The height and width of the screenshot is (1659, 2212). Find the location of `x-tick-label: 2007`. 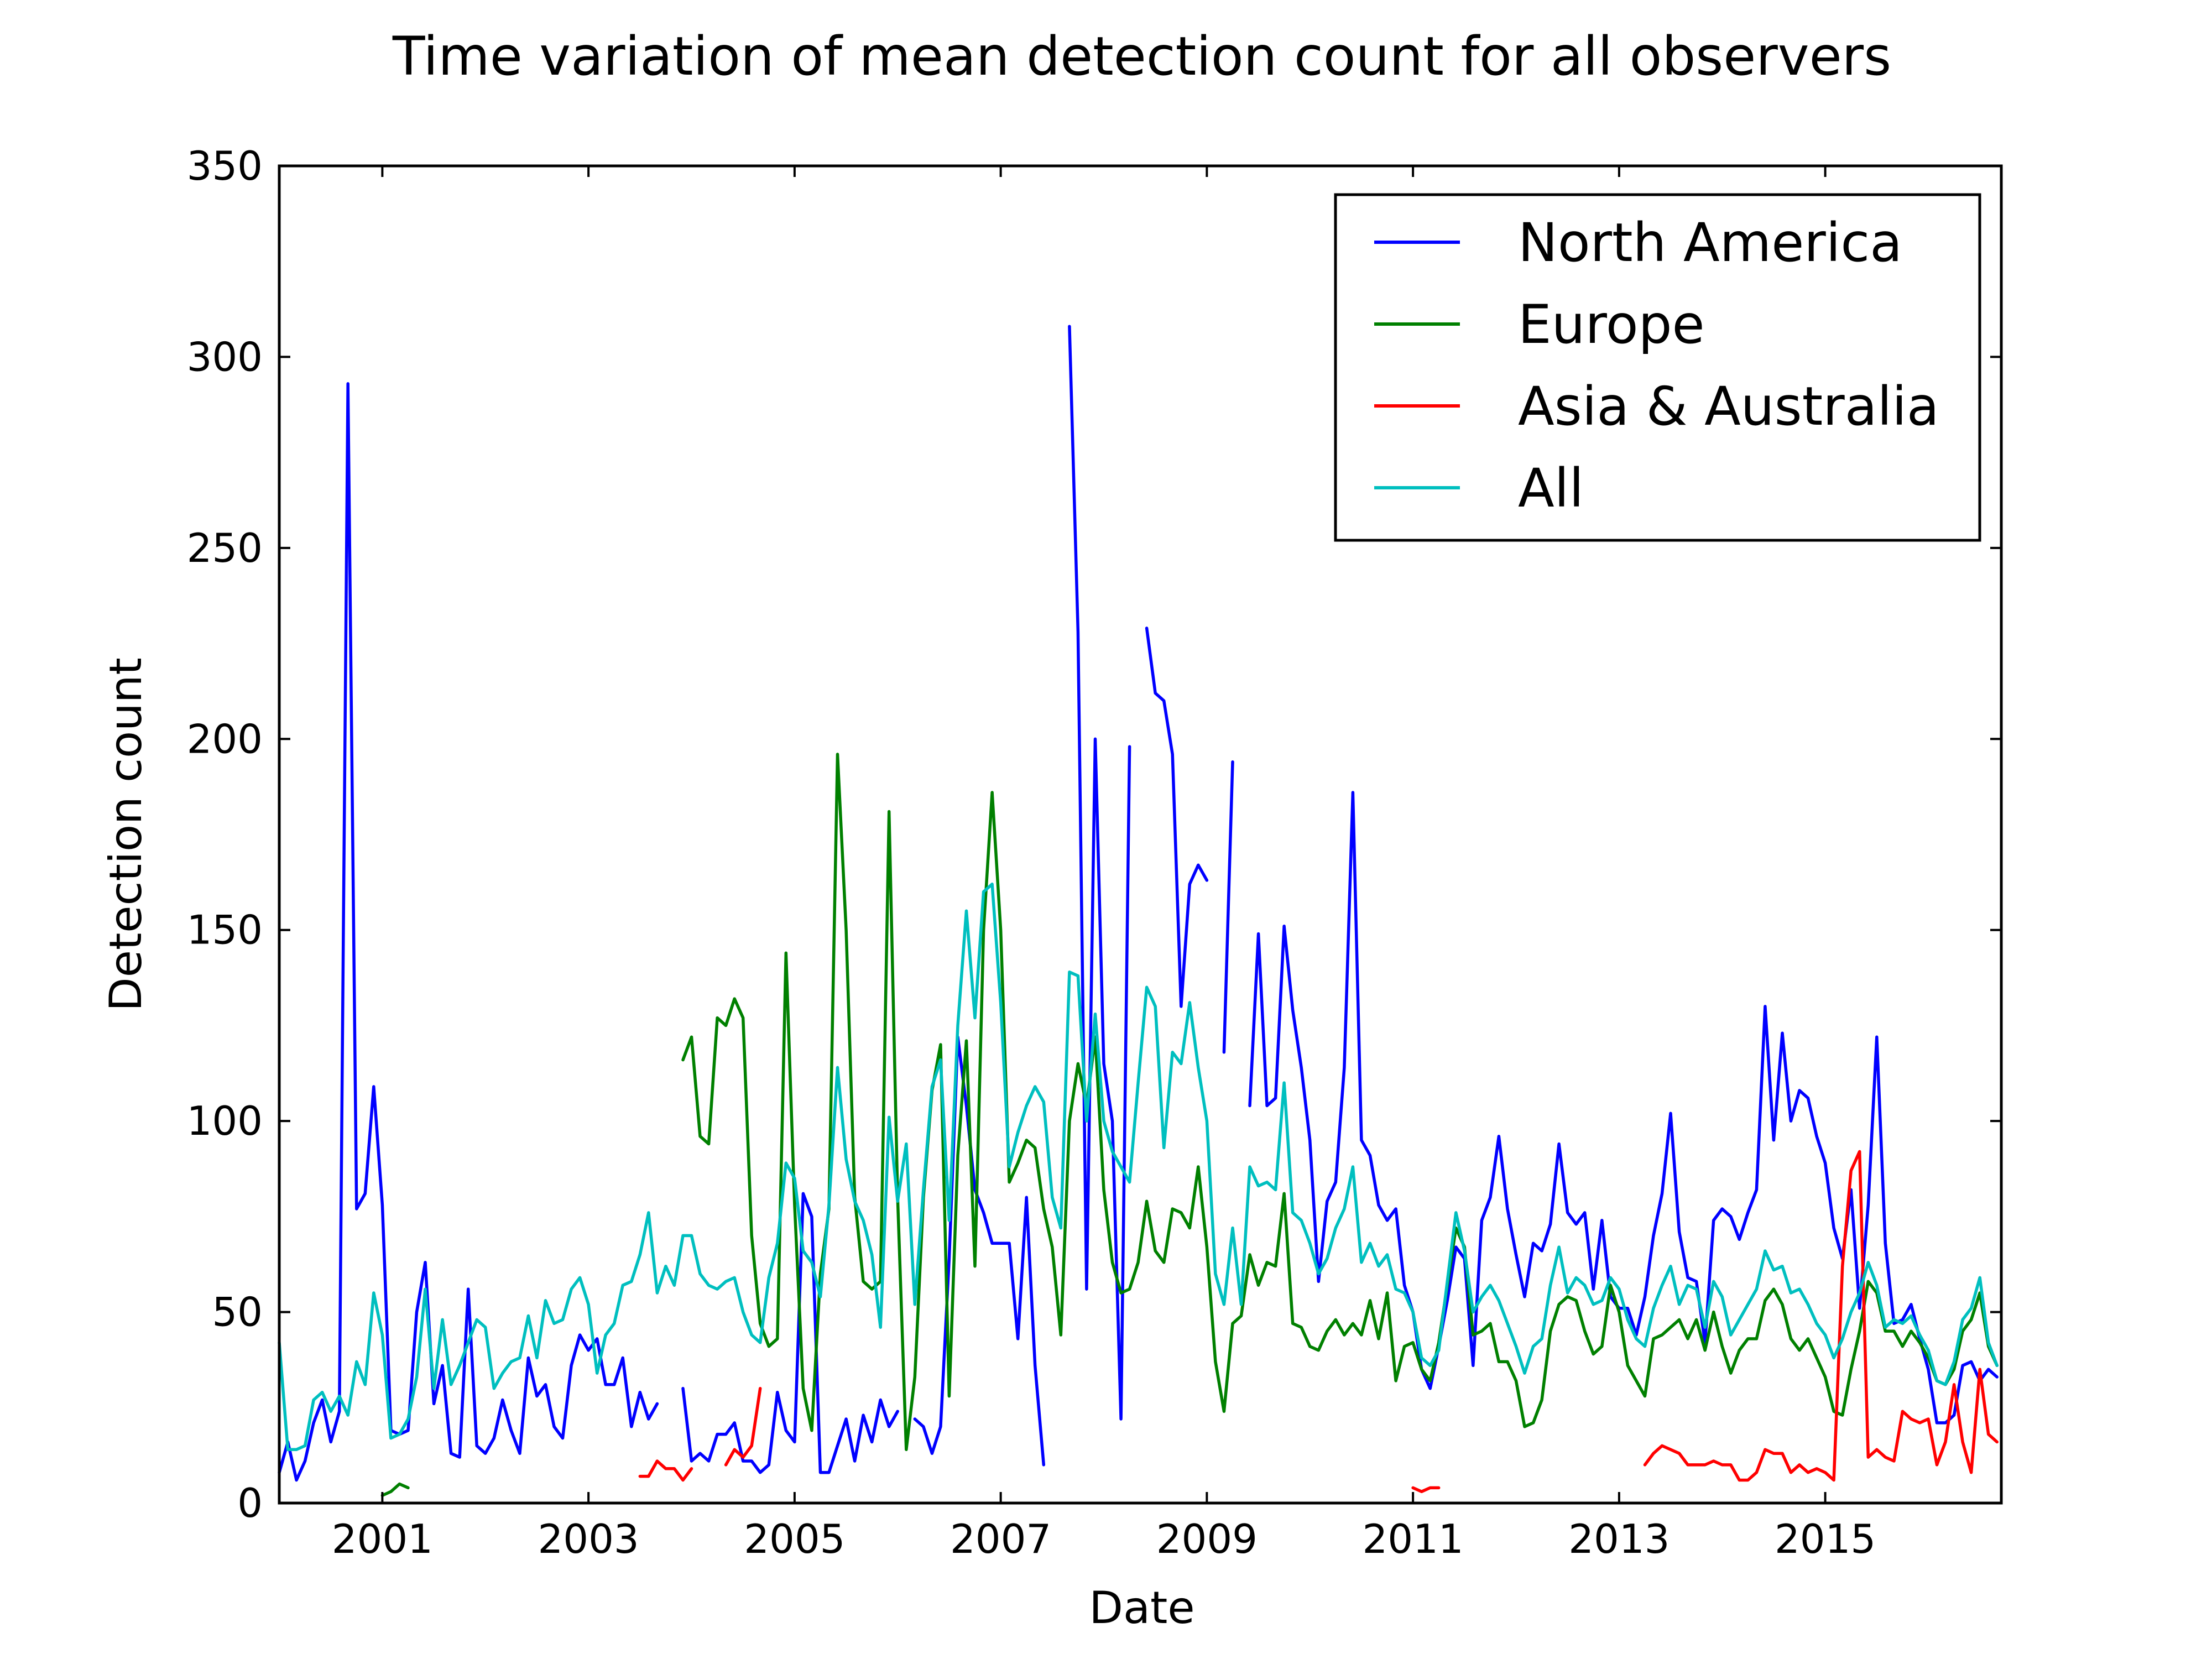

x-tick-label: 2007 is located at coordinates (1001, 1539).